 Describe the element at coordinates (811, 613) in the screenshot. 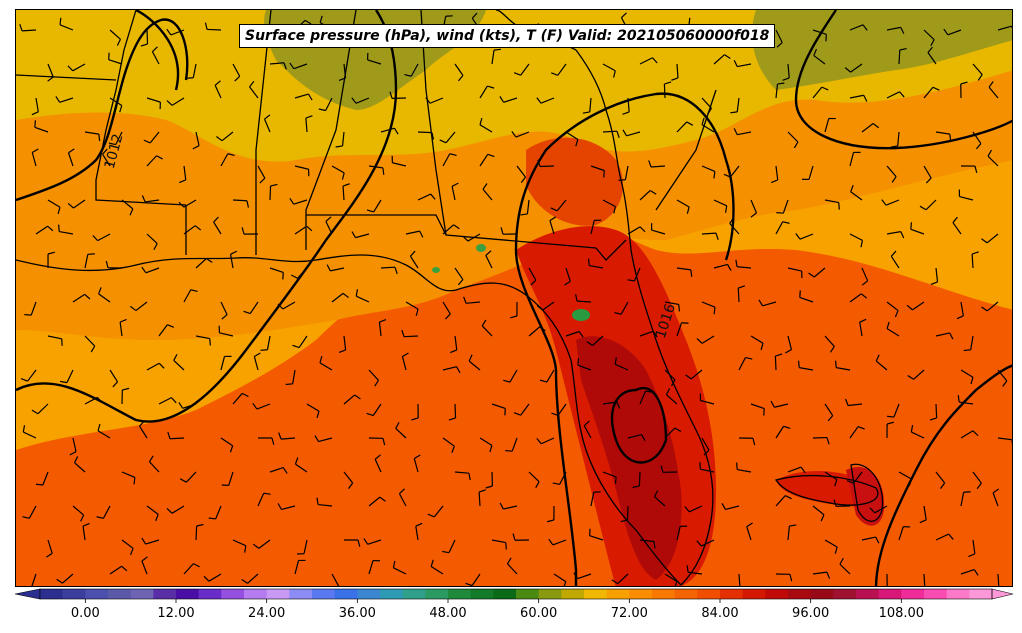

I see `colorbar-tick-label: 96.00` at that location.